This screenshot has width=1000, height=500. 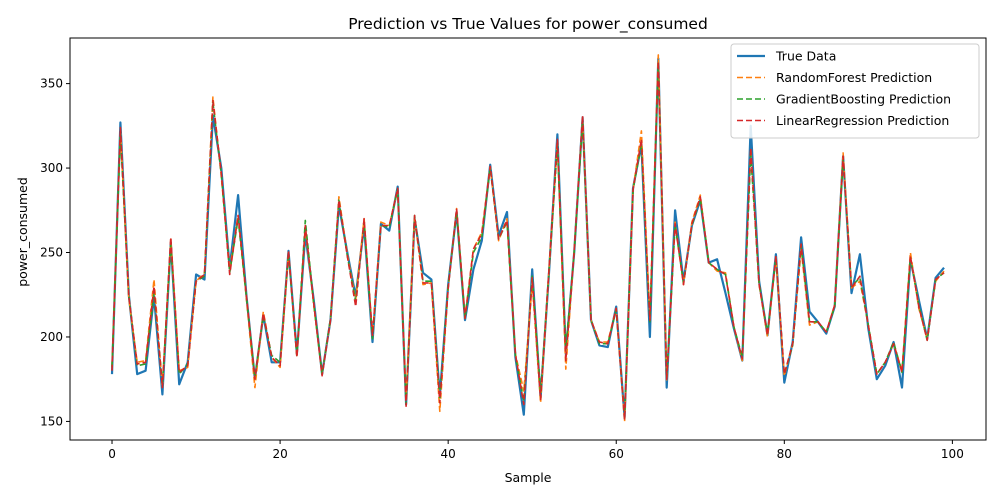 What do you see at coordinates (862, 120) in the screenshot?
I see `legend-label-linearregression-prediction: LinearRegression Prediction` at bounding box center [862, 120].